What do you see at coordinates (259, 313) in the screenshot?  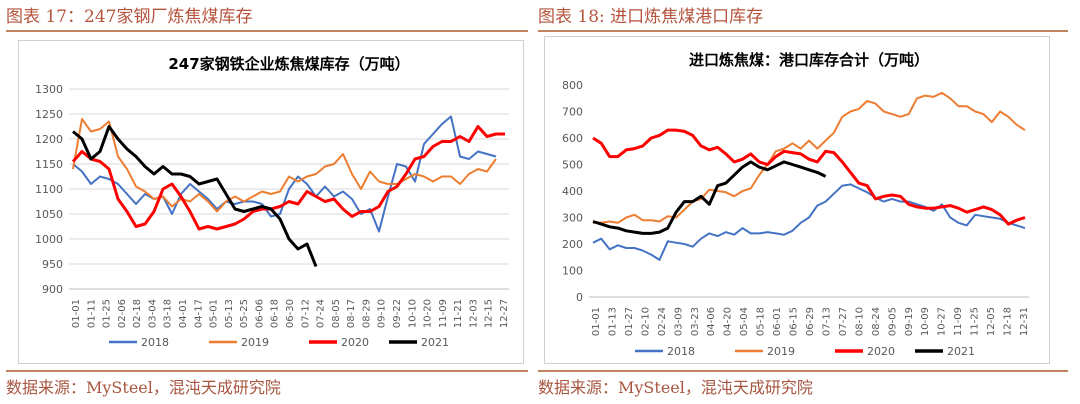 I see `x-tick-label: 06-06` at bounding box center [259, 313].